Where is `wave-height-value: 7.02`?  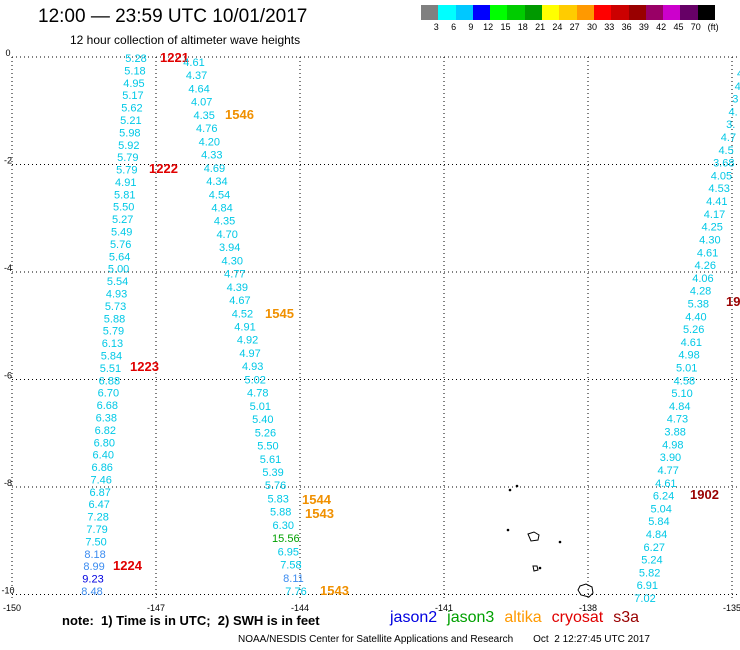
wave-height-value: 7.02 is located at coordinates (644, 599).